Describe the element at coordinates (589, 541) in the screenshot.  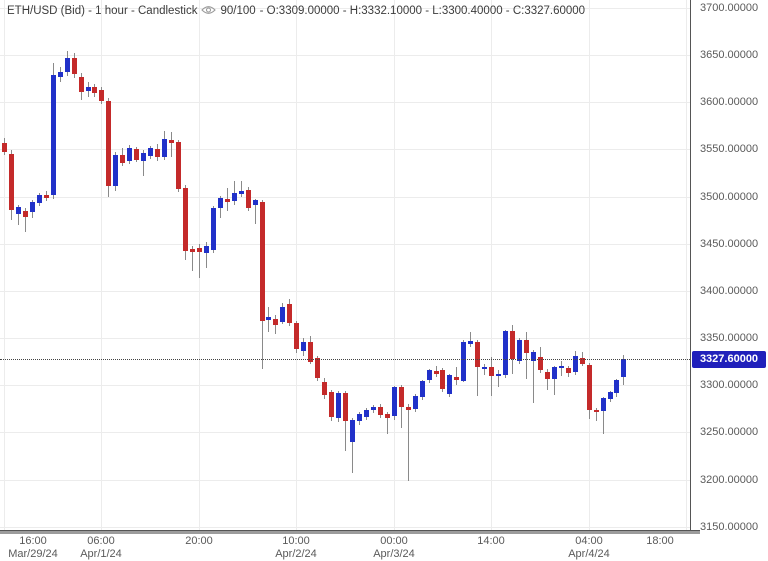
I see `x-axis-time: 04:00` at that location.